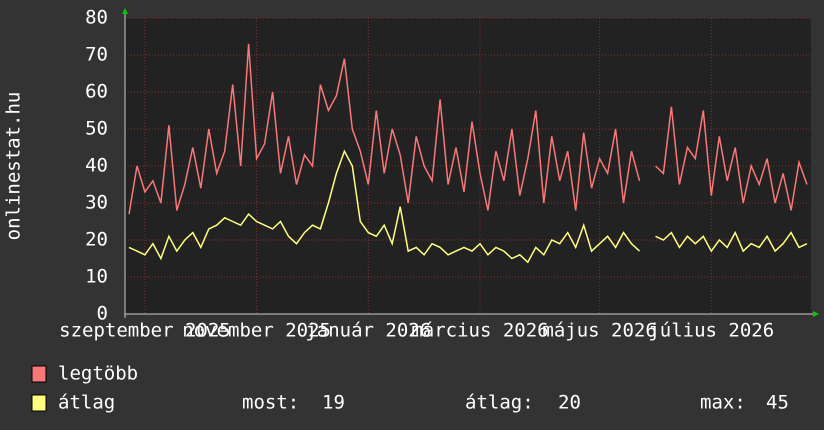 Image resolution: width=824 pixels, height=430 pixels. I want to click on y-tick-label: 10, so click(96, 277).